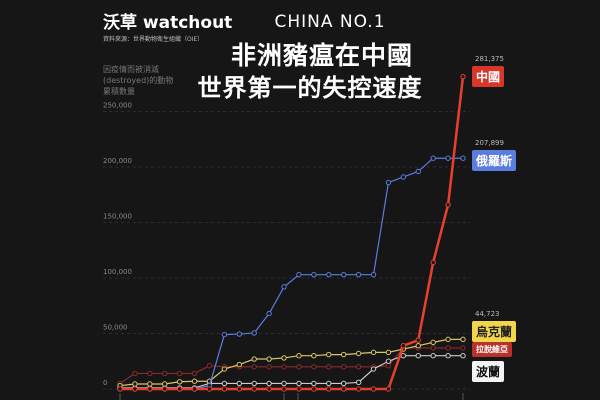  I want to click on y-tick-label: 150,000, so click(117, 217).